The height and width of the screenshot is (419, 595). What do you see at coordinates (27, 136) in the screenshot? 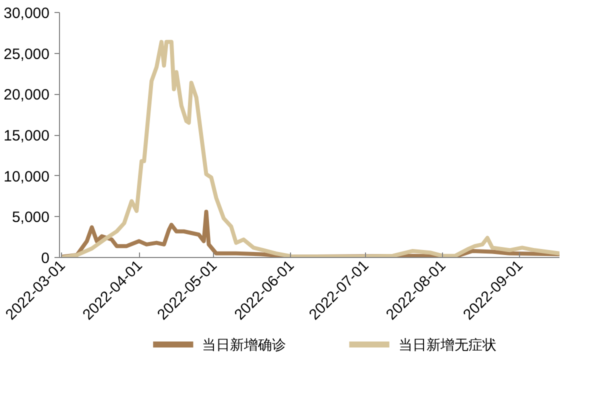
I see `y-tick-label: 15,000` at bounding box center [27, 136].